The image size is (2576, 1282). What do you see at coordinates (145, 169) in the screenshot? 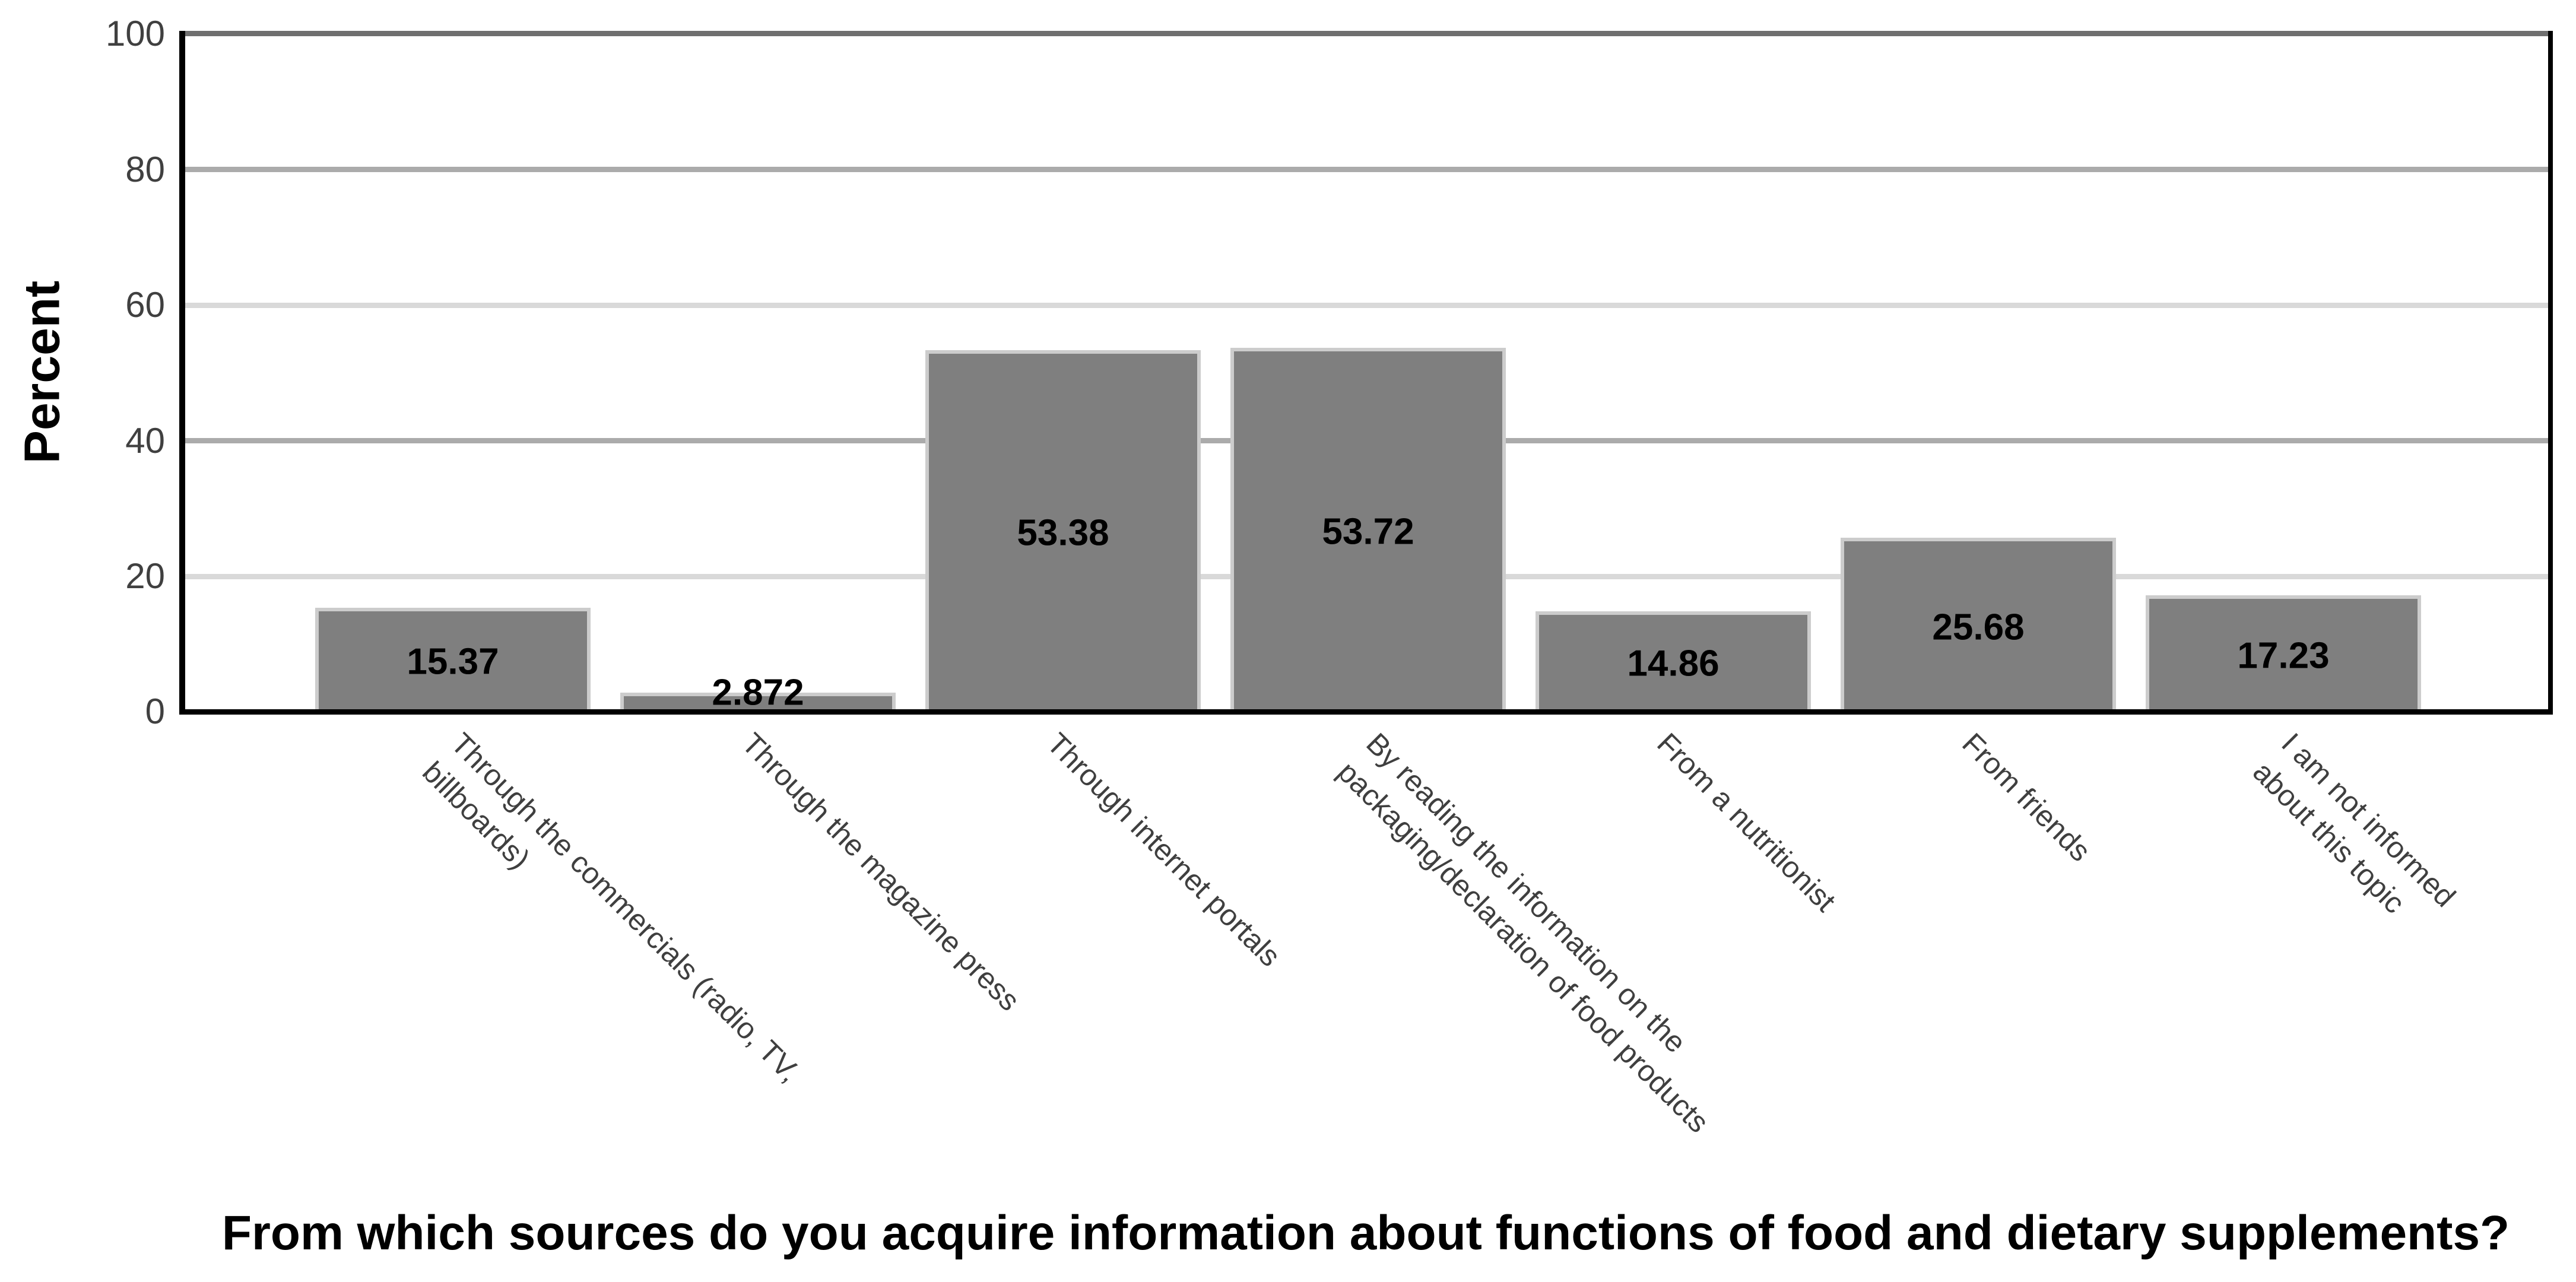
I see `y-tick-label-80: 80` at bounding box center [145, 169].